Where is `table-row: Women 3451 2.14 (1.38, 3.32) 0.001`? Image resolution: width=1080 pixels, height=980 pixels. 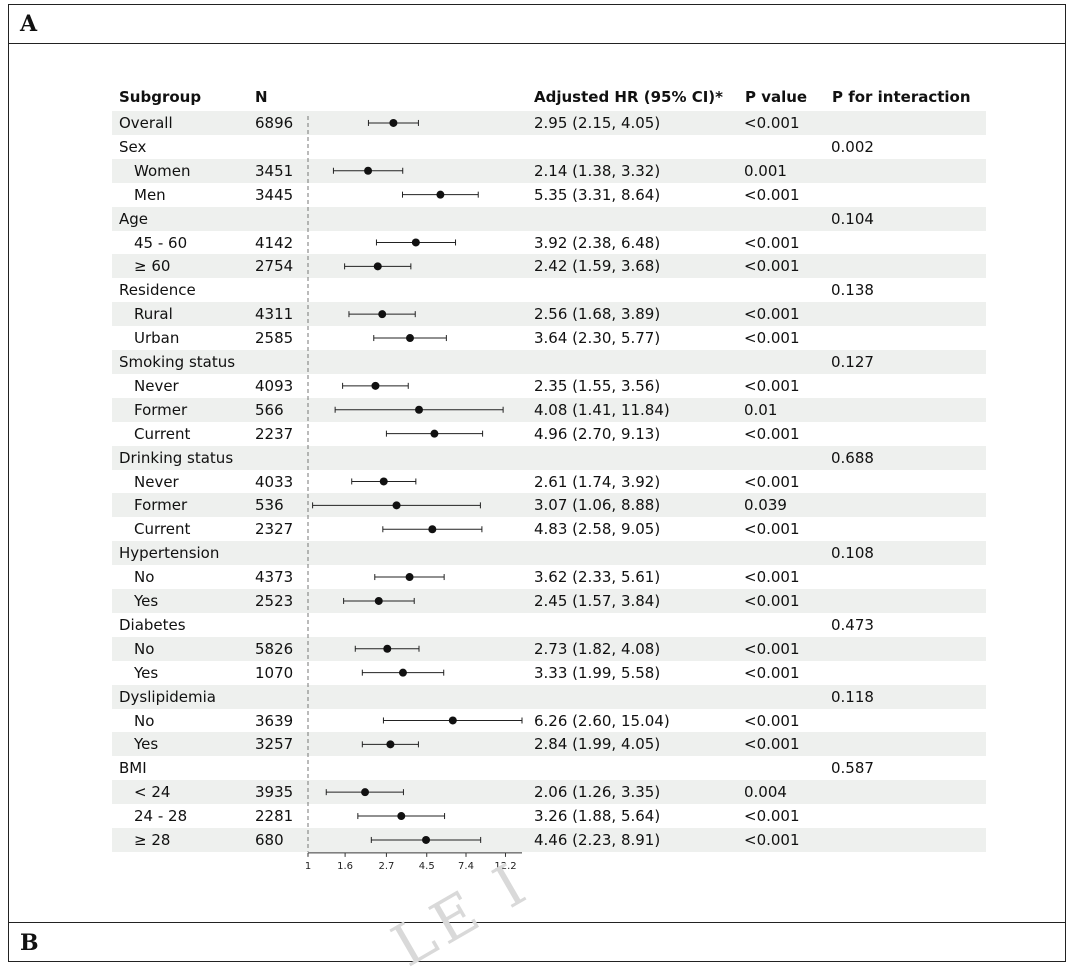 table-row: Women 3451 2.14 (1.38, 3.32) 0.001 is located at coordinates (549, 170).